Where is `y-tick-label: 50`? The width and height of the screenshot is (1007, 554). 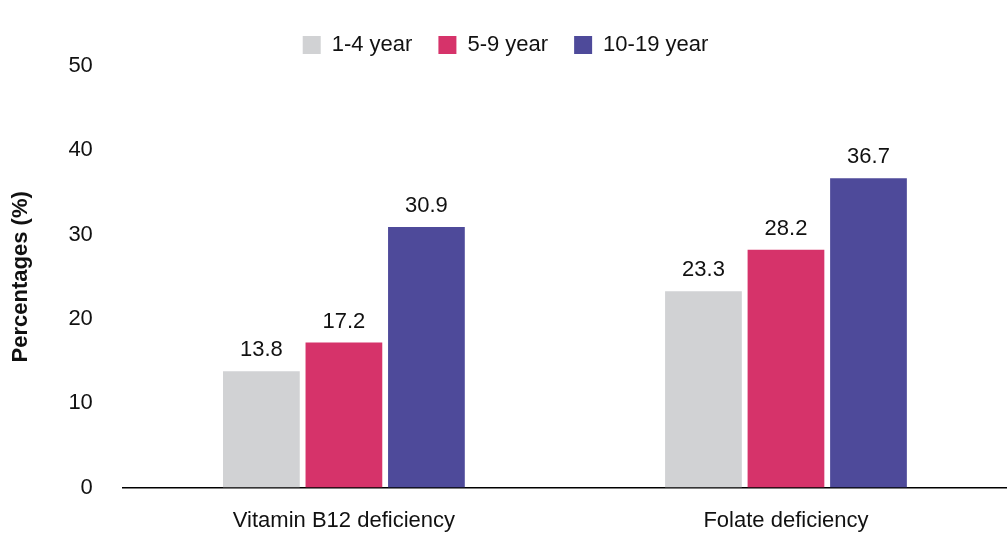 y-tick-label: 50 is located at coordinates (80, 65).